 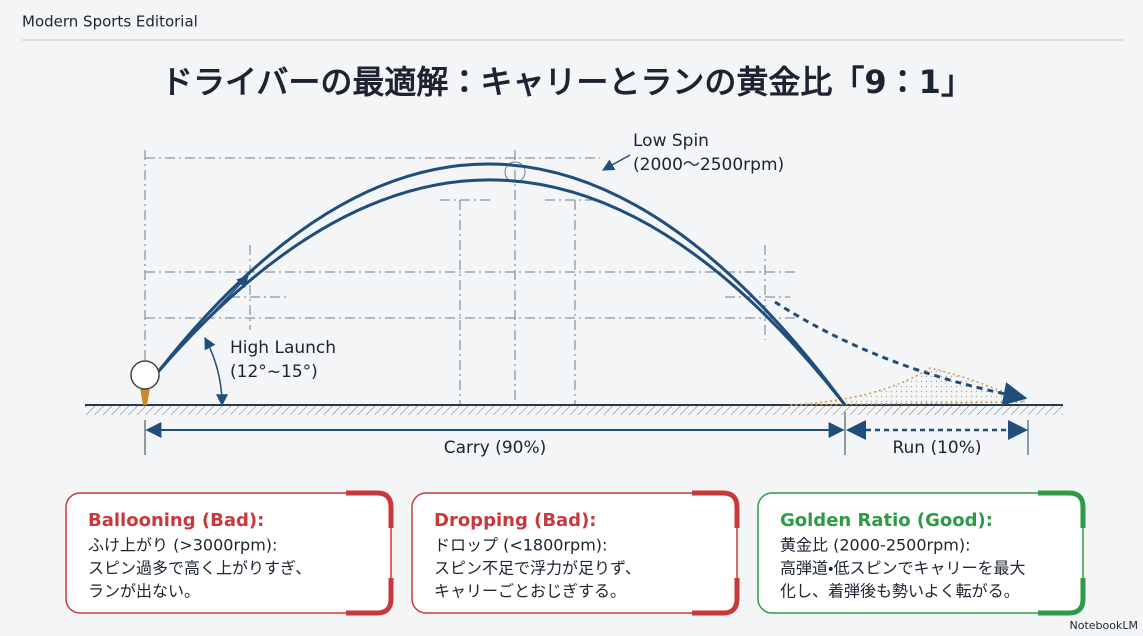 I want to click on high-launch-label: High Launch, so click(x=283, y=348).